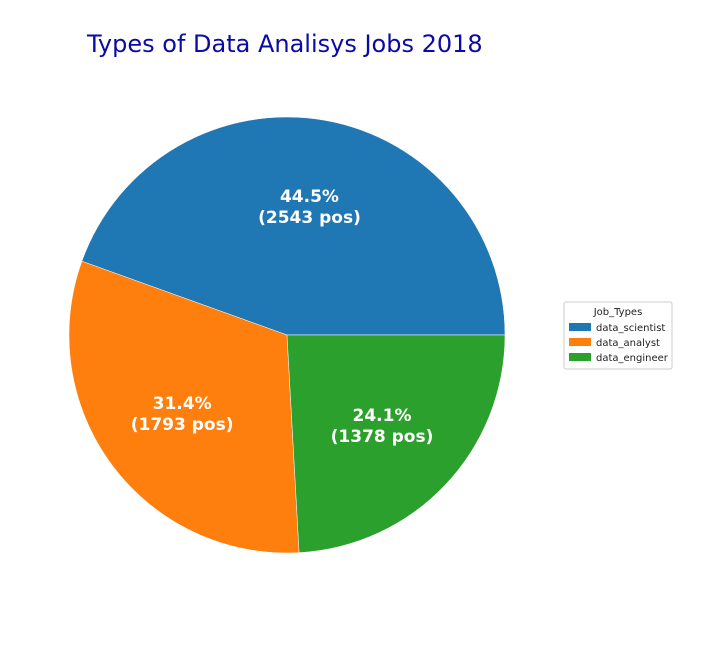 This screenshot has width=711, height=652. What do you see at coordinates (309, 197) in the screenshot?
I see `slice-percent-label: 44.5%` at bounding box center [309, 197].